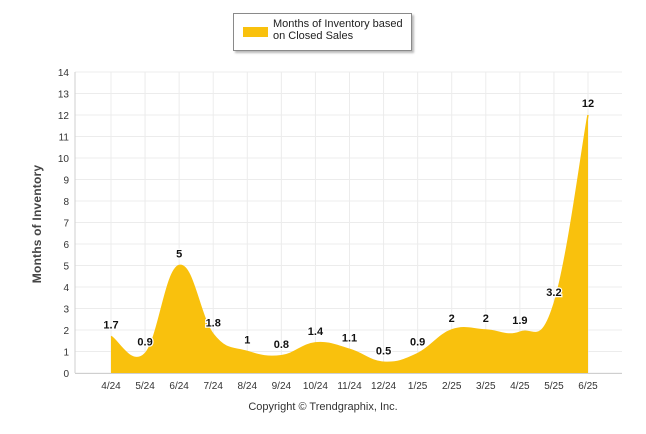 The width and height of the screenshot is (646, 434). I want to click on x-tick-label: 5/24, so click(145, 386).